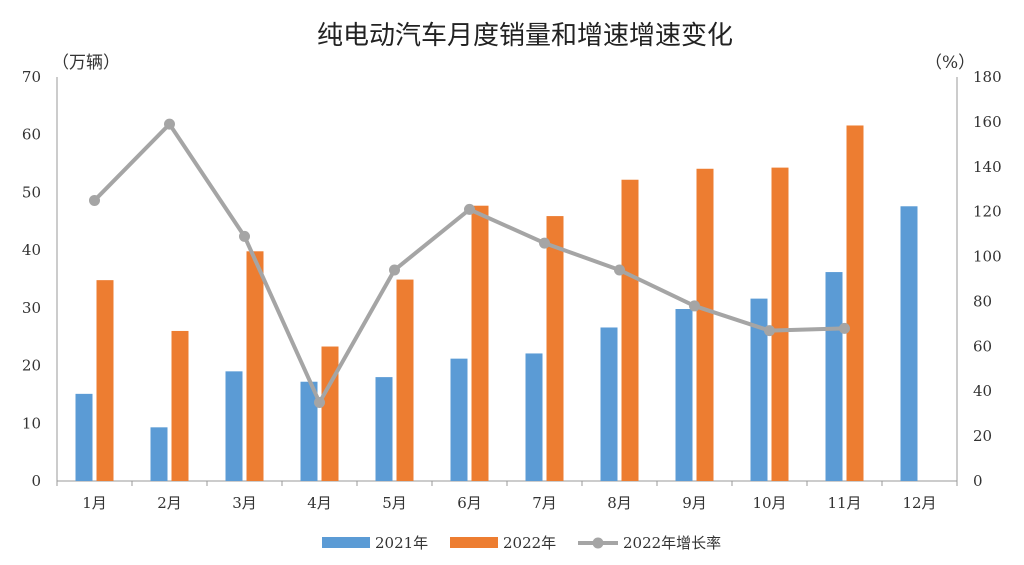 This screenshot has width=1024, height=565. I want to click on y-left-tick-label: 70, so click(31, 77).